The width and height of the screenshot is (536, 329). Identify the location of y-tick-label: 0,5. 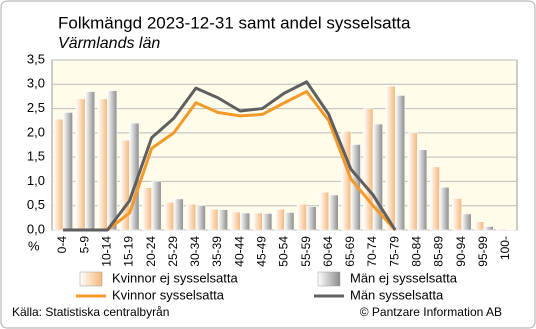
(36, 204).